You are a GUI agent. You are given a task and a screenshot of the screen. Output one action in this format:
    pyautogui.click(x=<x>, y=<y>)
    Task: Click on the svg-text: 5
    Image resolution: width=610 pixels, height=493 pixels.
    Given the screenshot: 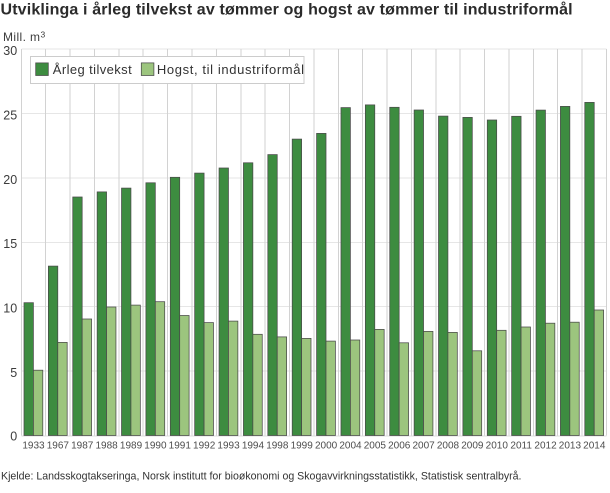 What is the action you would take?
    pyautogui.click(x=13, y=373)
    